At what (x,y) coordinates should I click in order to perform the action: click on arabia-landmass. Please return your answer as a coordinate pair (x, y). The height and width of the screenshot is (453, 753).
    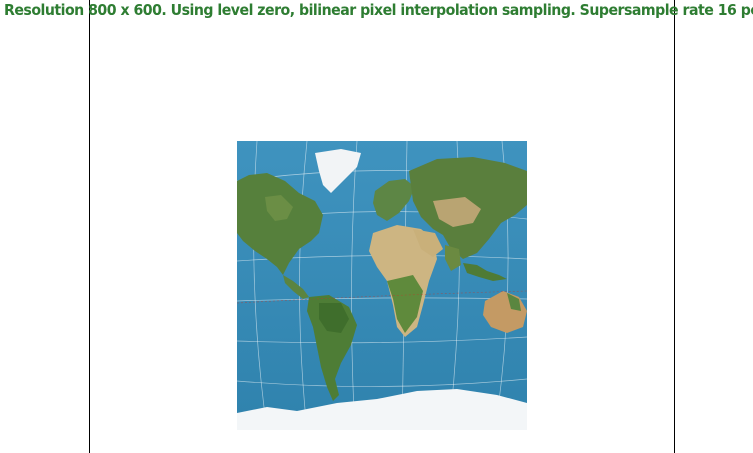
    Looking at the image, I should click on (428, 243).